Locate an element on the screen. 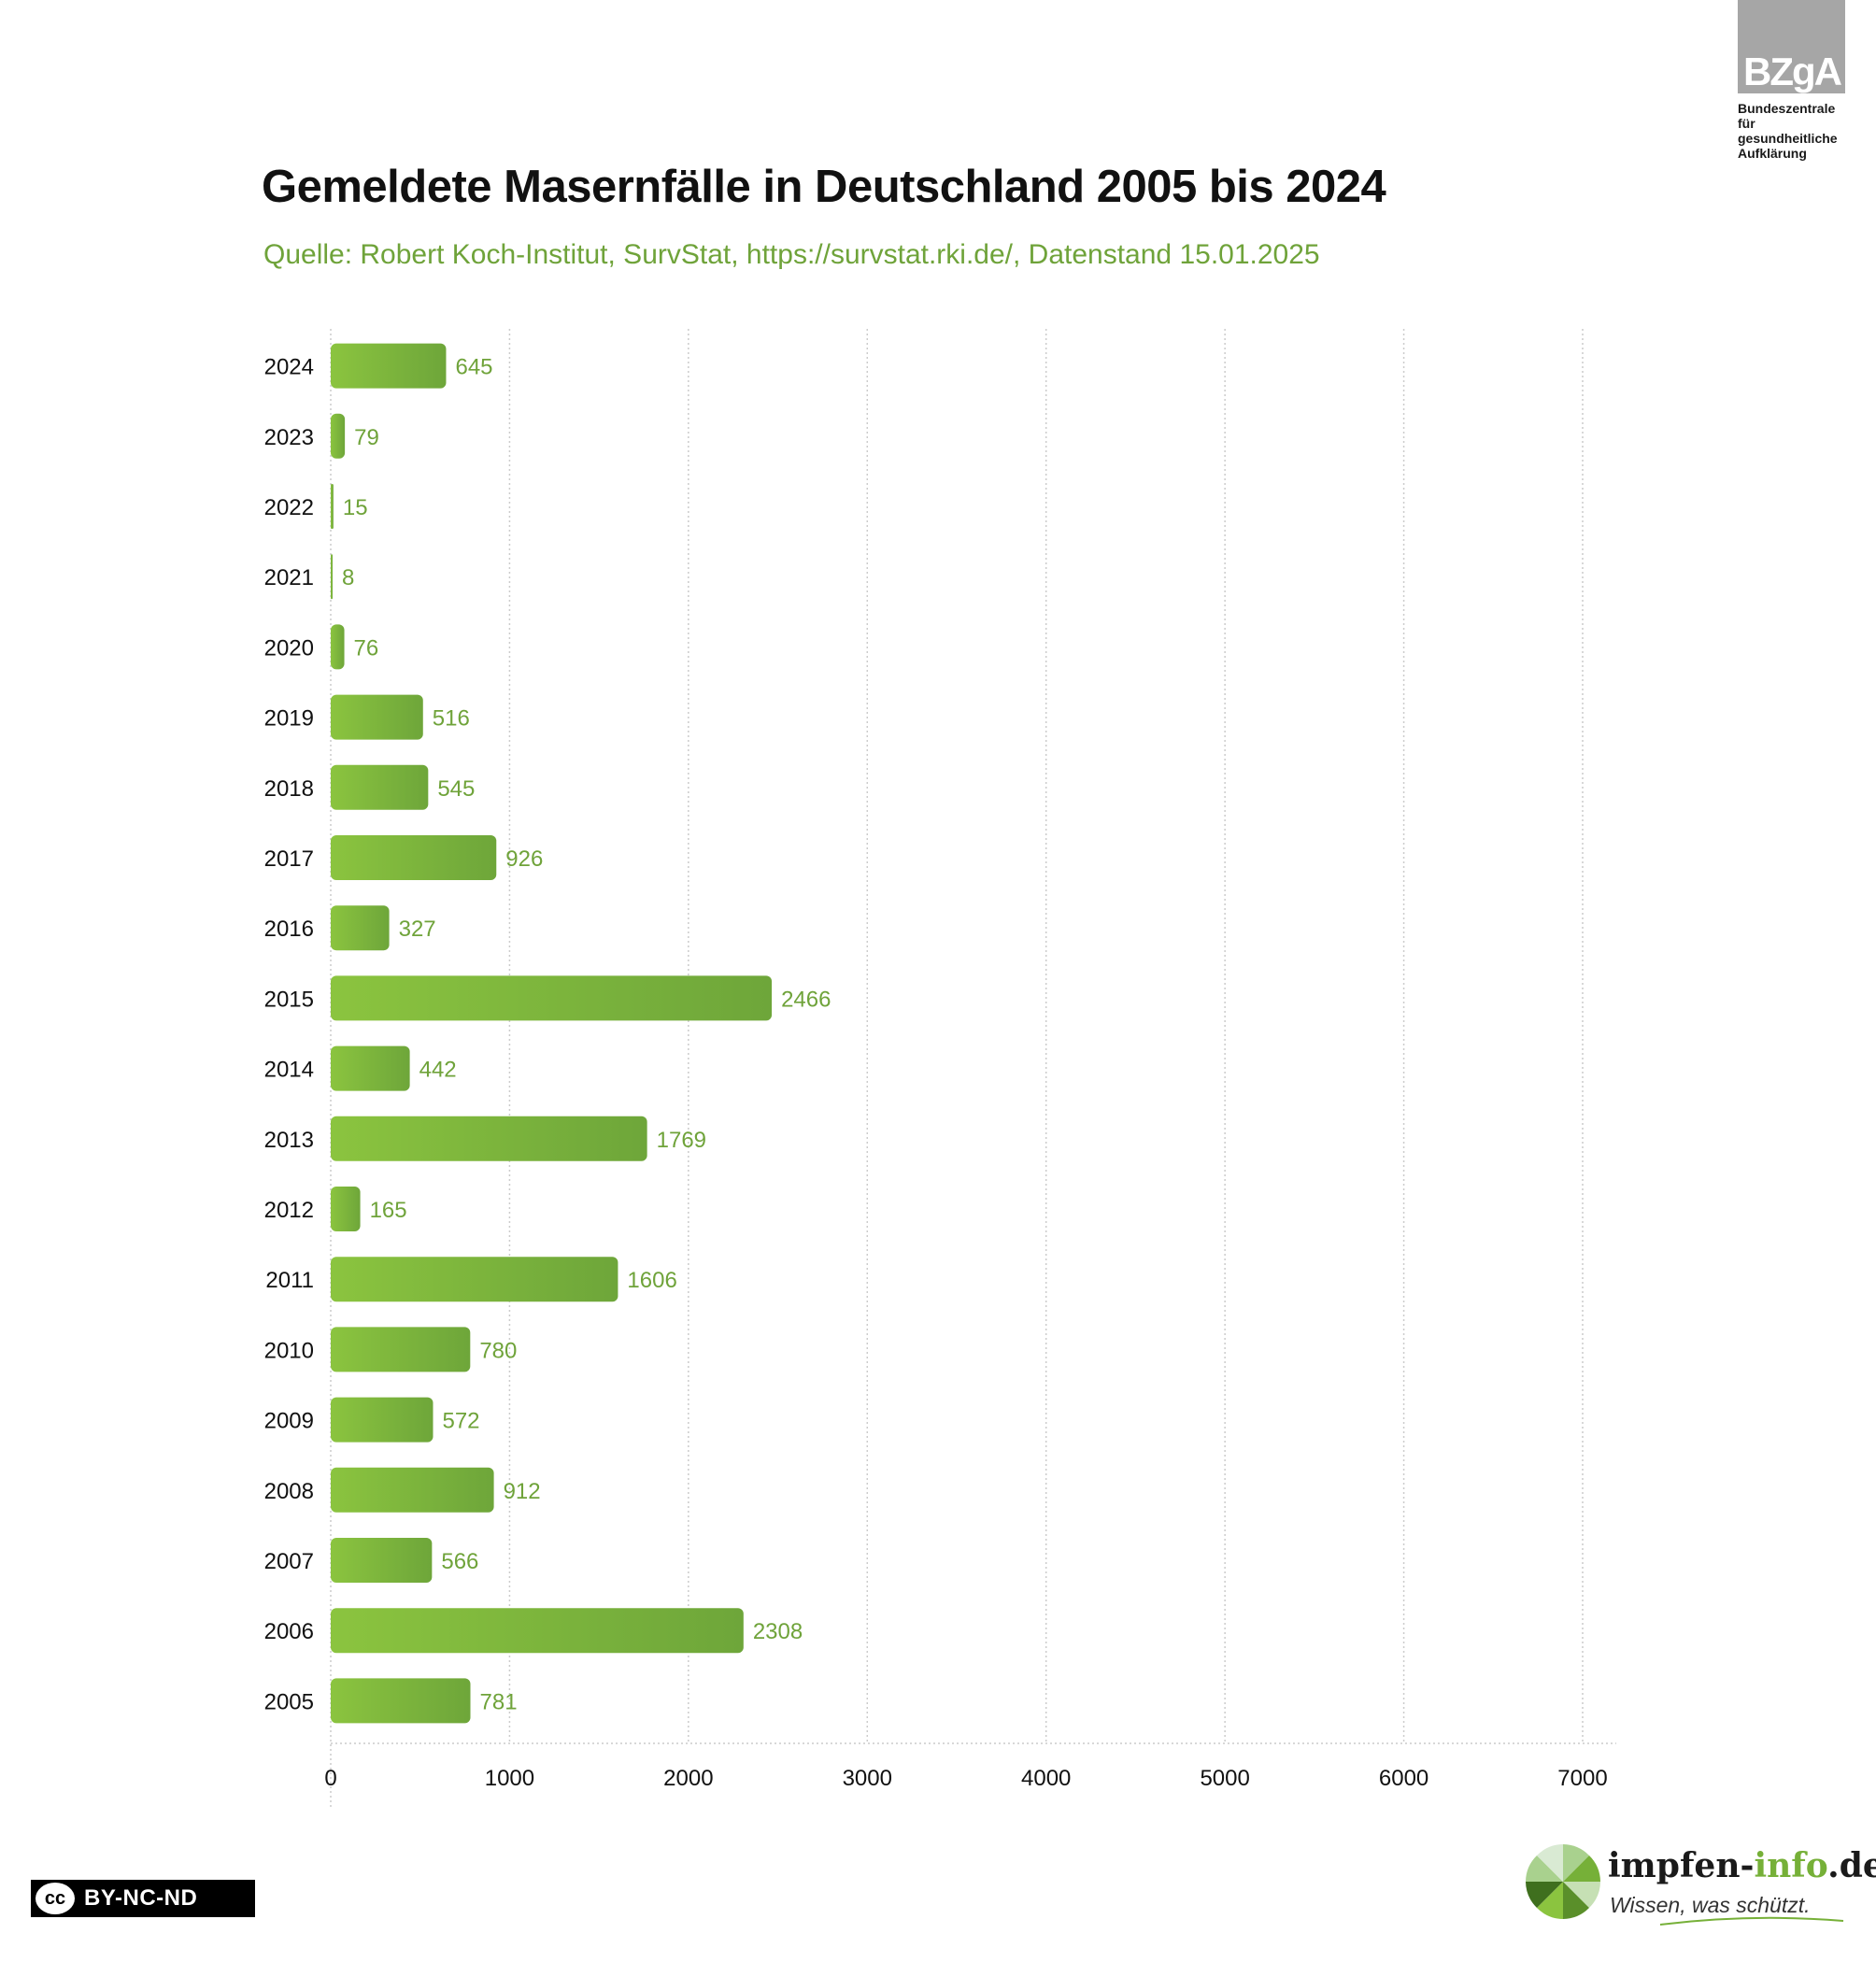 This screenshot has height=1962, width=1876. bzga-logo-line: gesundheitliche is located at coordinates (1788, 138).